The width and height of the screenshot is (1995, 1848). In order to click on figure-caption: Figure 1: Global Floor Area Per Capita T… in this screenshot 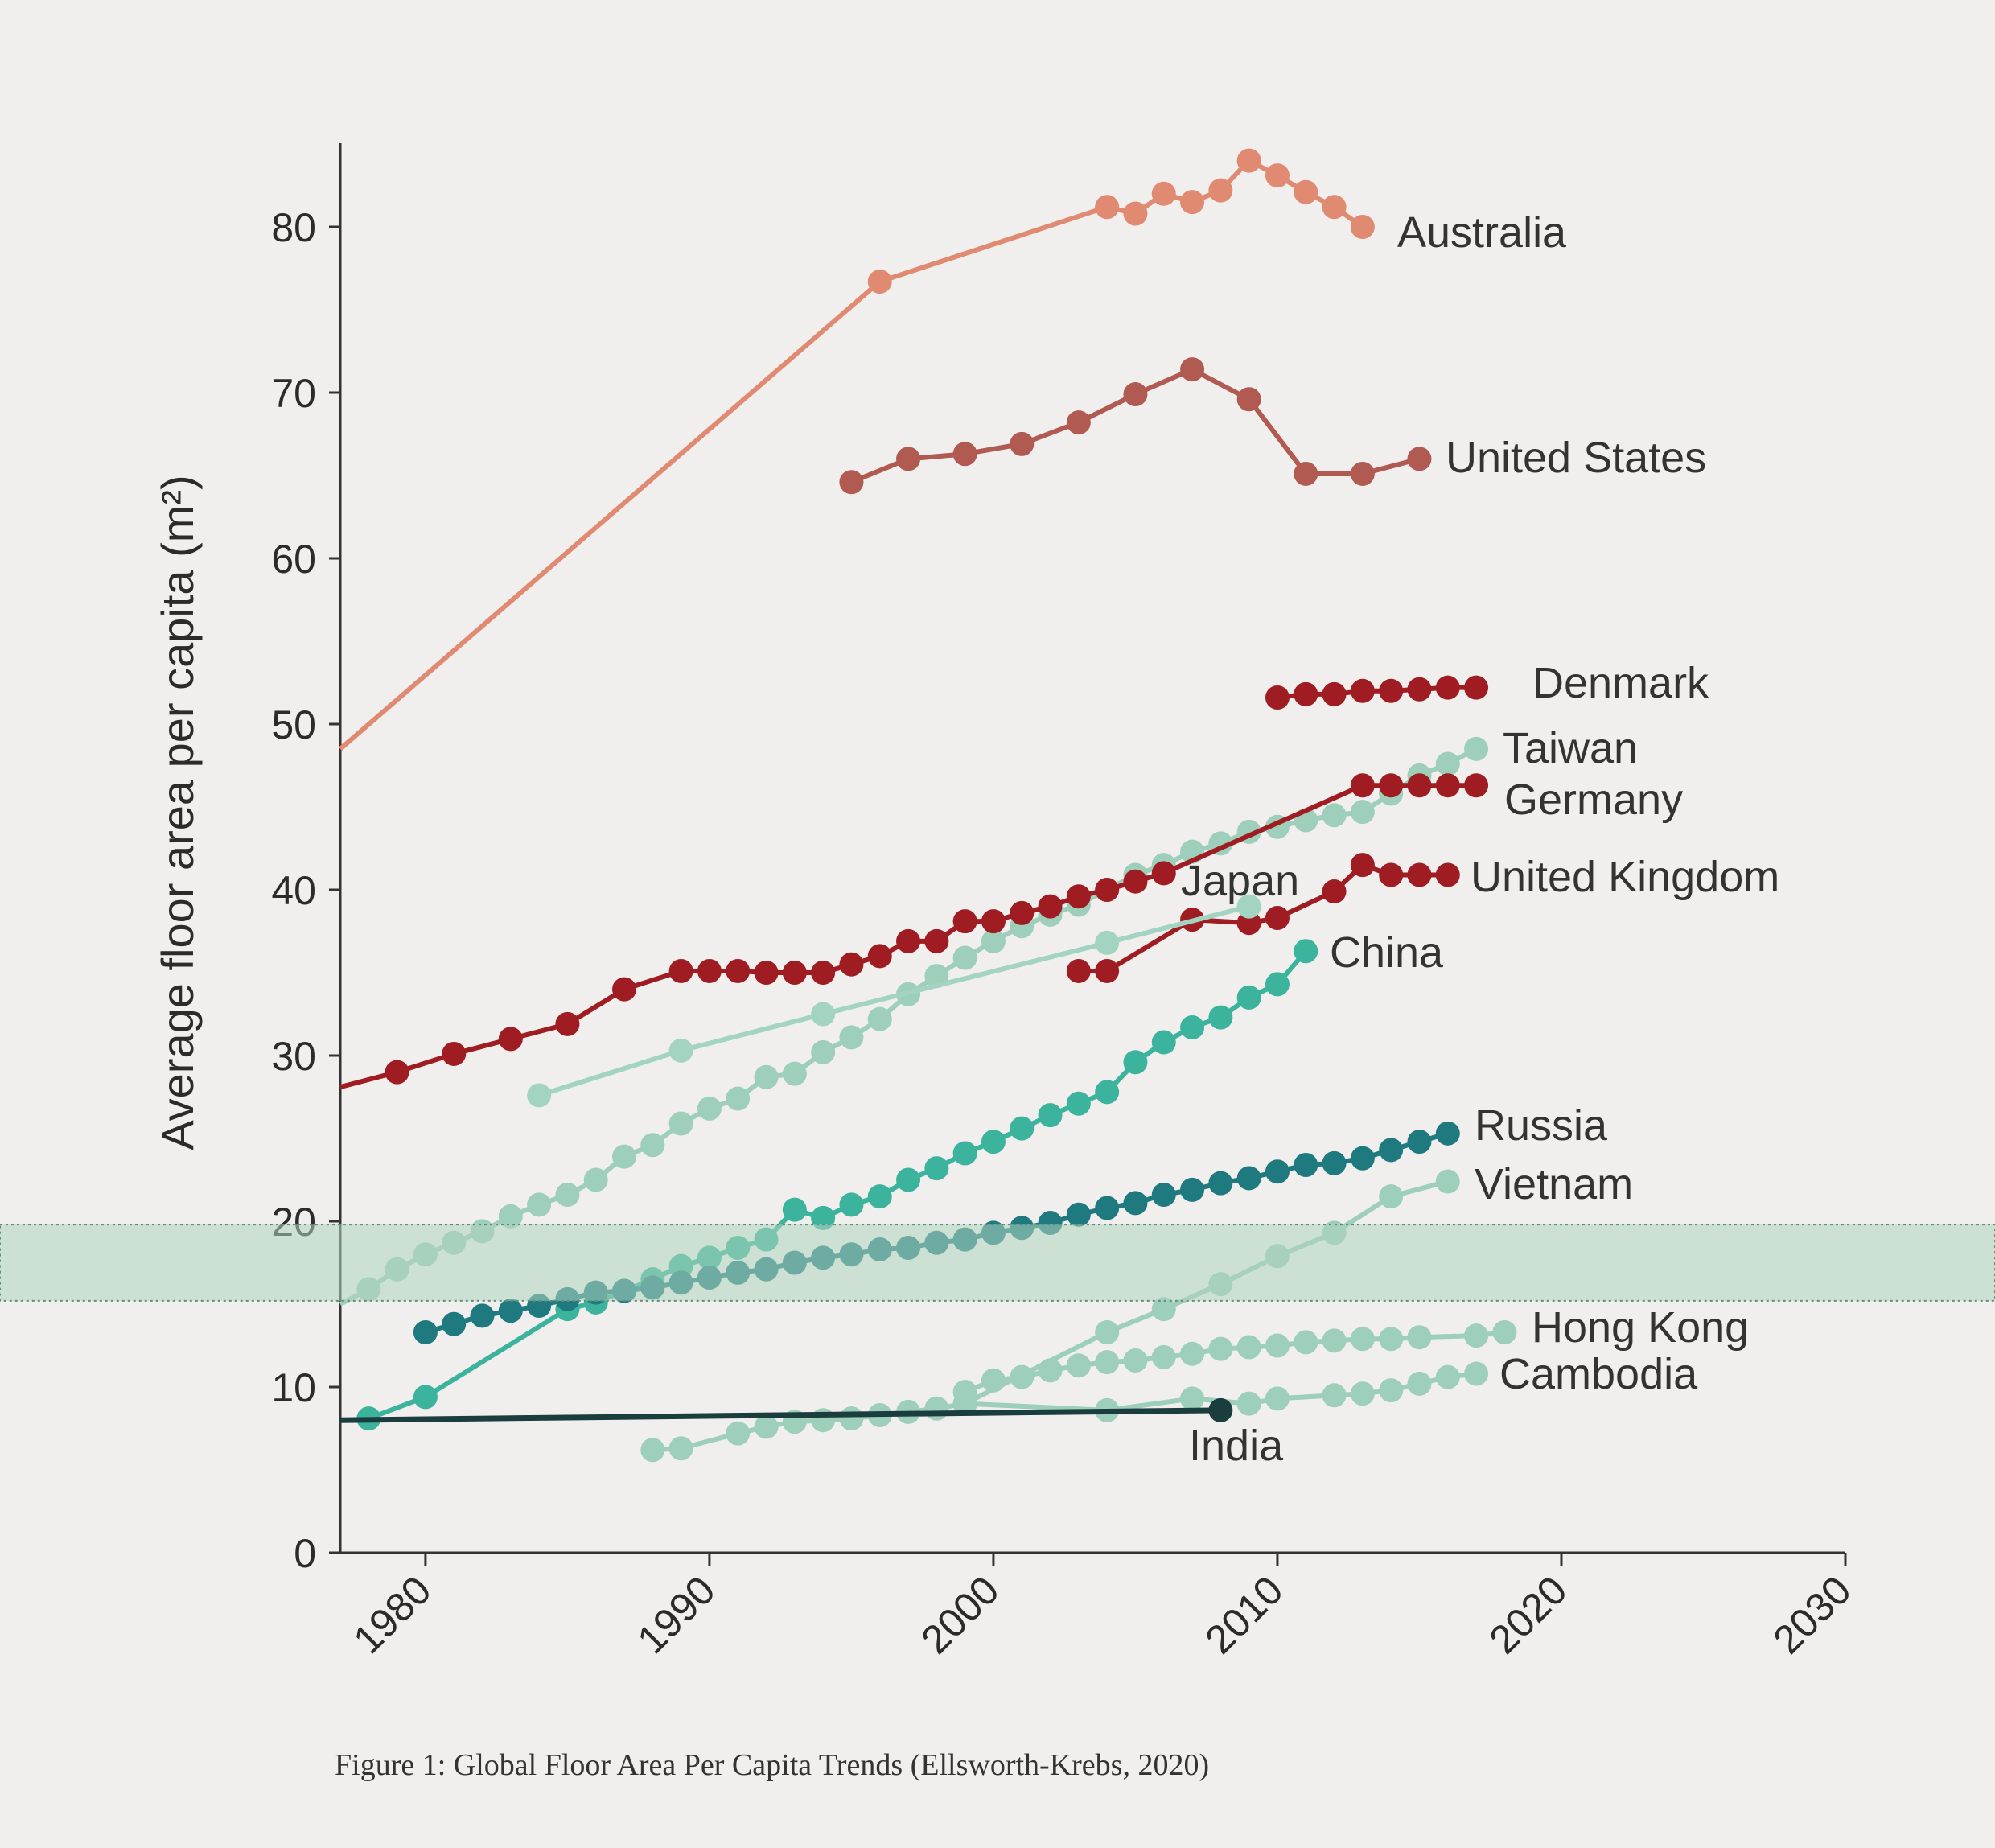, I will do `click(772, 1765)`.